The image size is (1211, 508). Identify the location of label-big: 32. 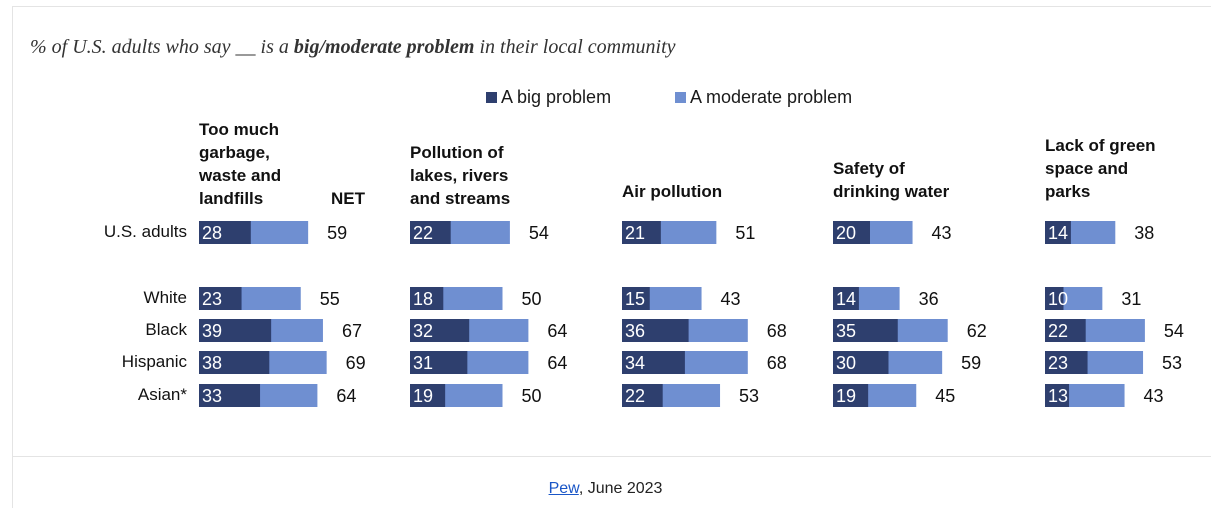
(423, 331).